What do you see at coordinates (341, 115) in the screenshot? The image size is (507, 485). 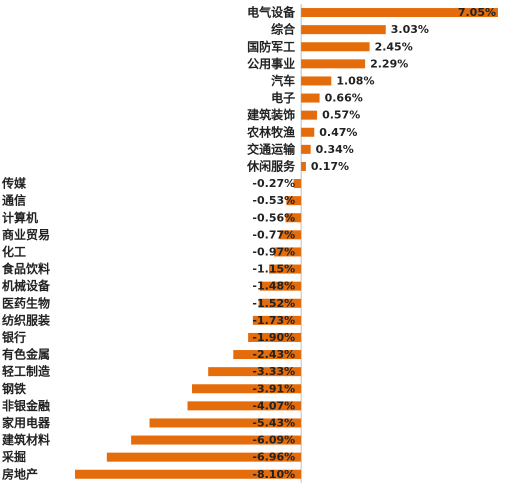 I see `value-label: 0.57%` at bounding box center [341, 115].